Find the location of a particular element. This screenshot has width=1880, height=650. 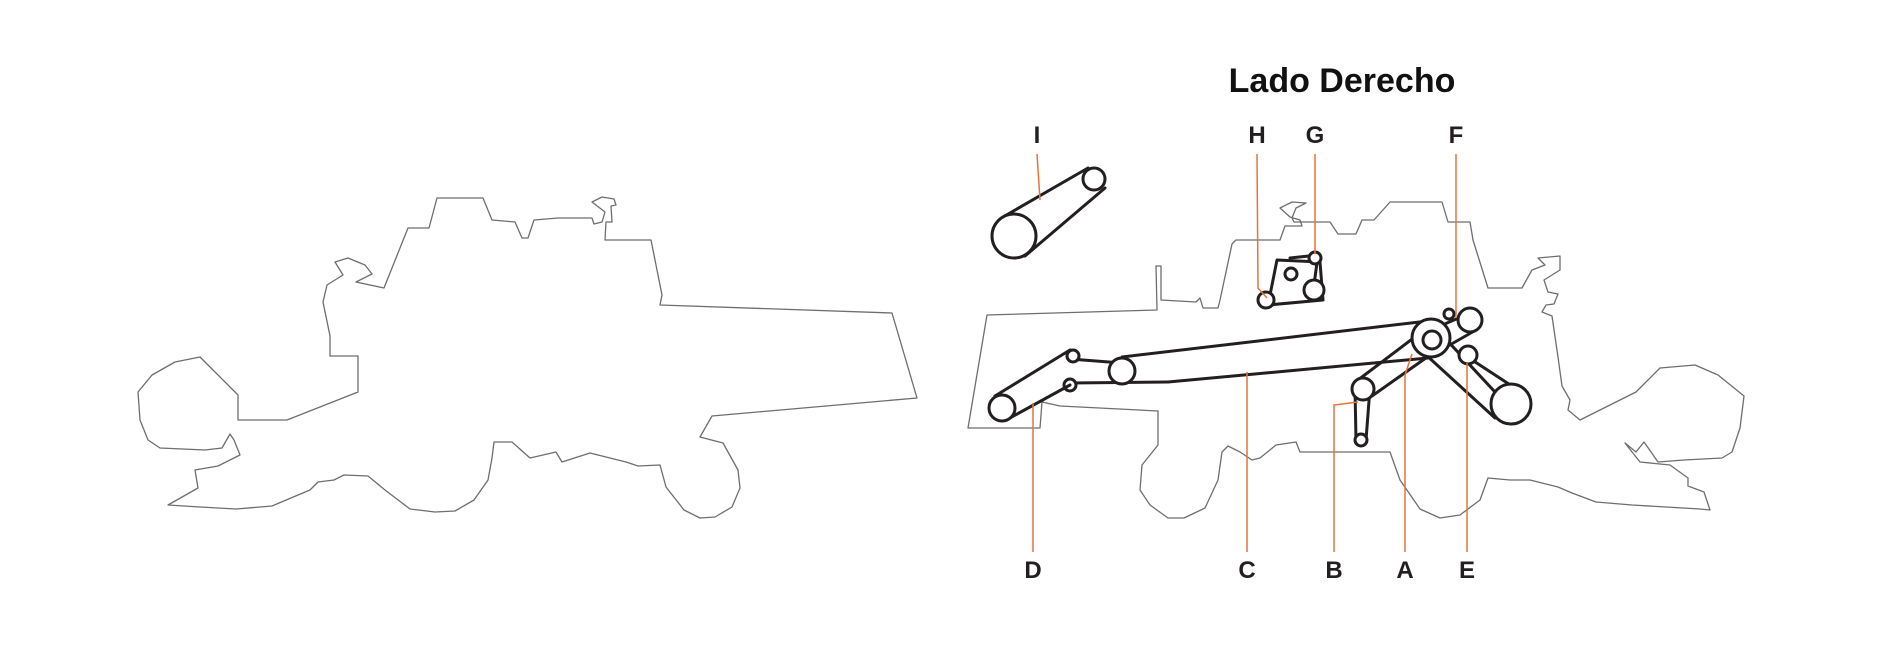

pulley-B-top is located at coordinates (1363, 389).